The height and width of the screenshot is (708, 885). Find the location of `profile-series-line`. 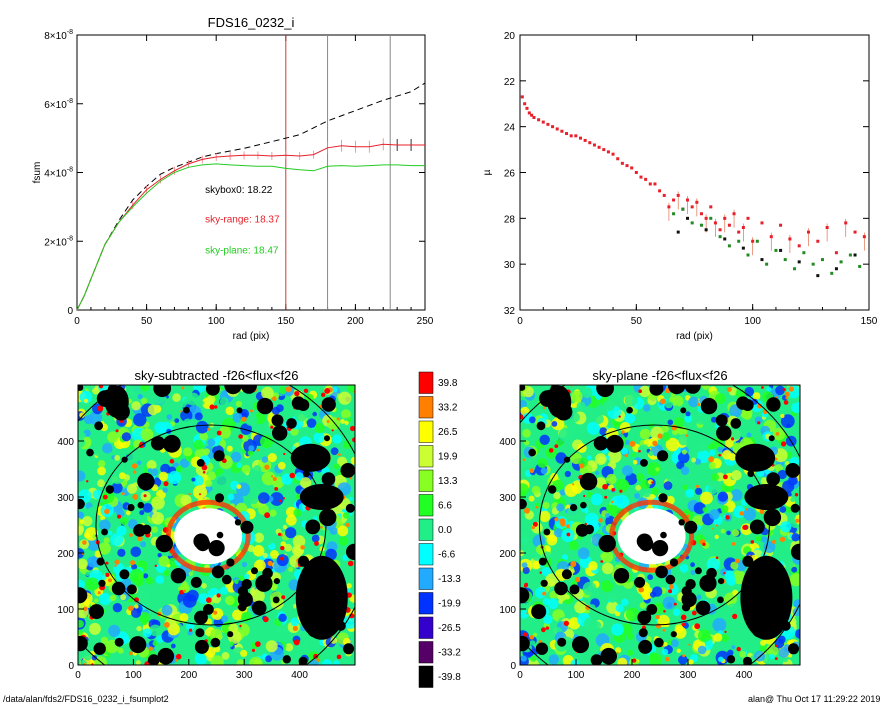

profile-series-line is located at coordinates (250, 227).